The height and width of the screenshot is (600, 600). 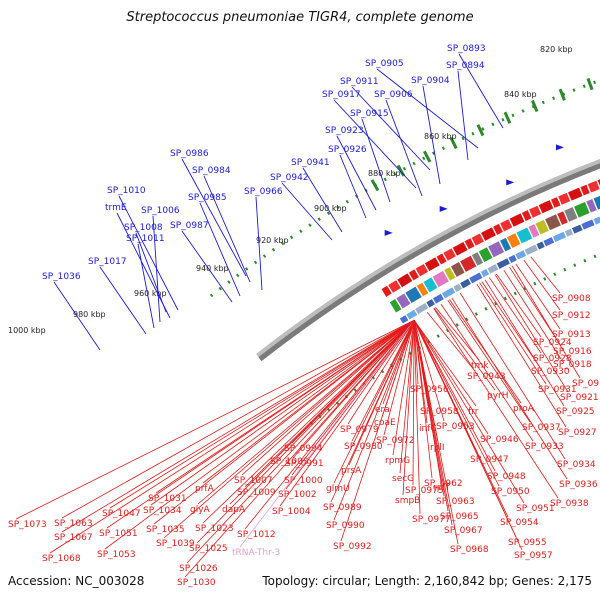 What do you see at coordinates (578, 485) in the screenshot?
I see `inner-gene-label: SP_0936` at bounding box center [578, 485].